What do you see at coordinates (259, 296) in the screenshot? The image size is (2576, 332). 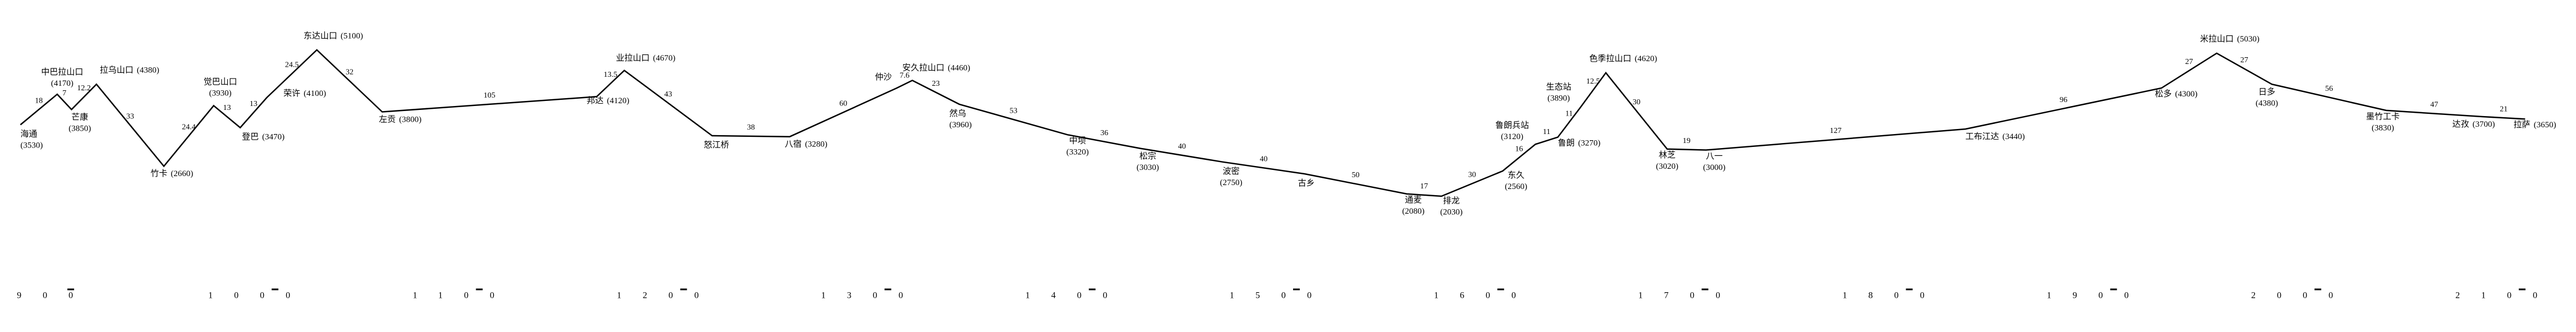 I see `x-tick-label: 1000` at bounding box center [259, 296].